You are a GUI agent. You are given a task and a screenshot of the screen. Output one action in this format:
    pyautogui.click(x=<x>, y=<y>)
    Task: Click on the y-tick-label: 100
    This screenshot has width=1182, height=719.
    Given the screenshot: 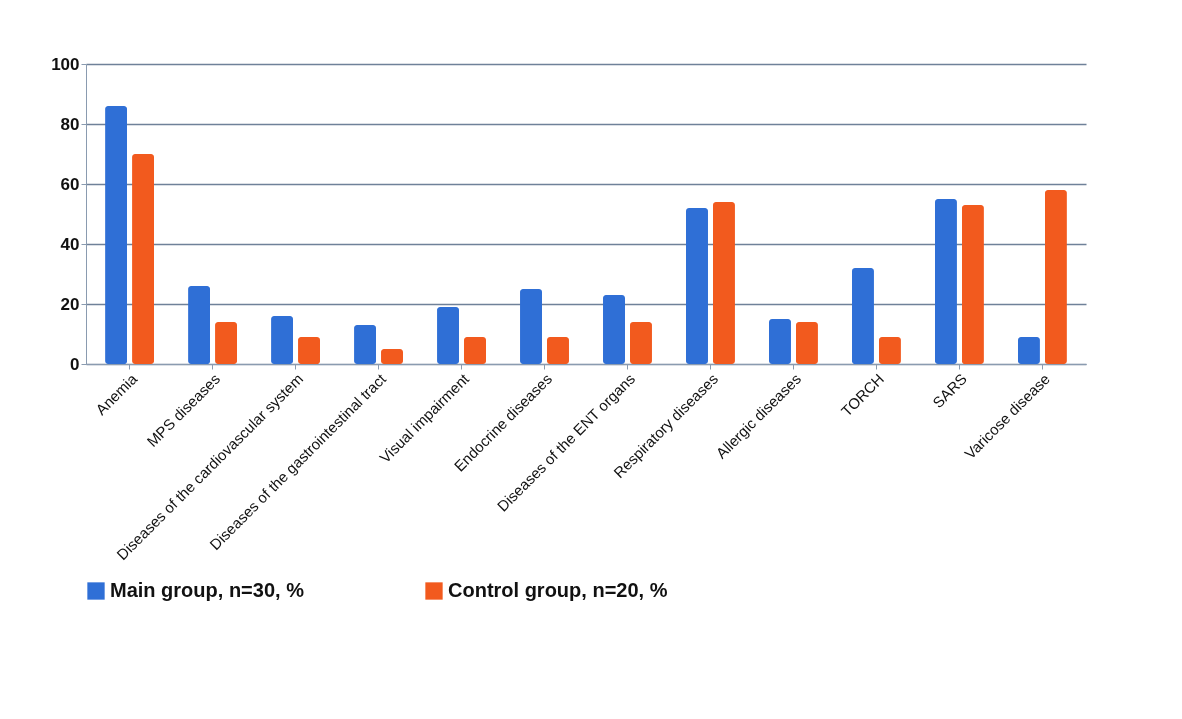 What is the action you would take?
    pyautogui.click(x=65, y=64)
    